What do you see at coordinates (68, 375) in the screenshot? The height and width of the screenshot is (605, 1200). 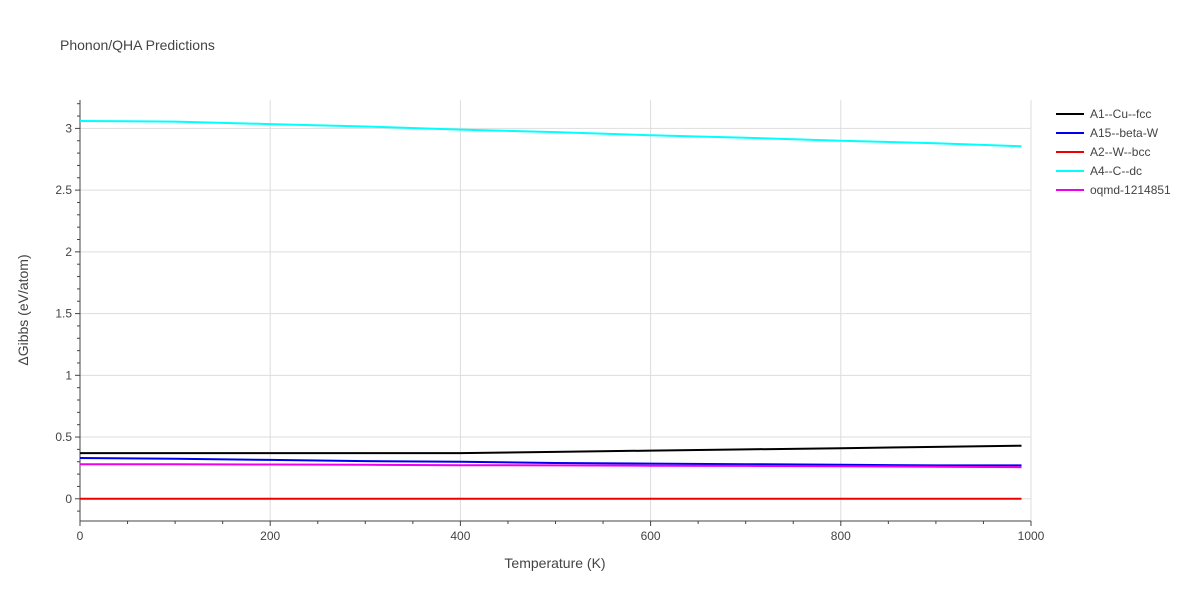 I see `y-tick-label: 1` at bounding box center [68, 375].